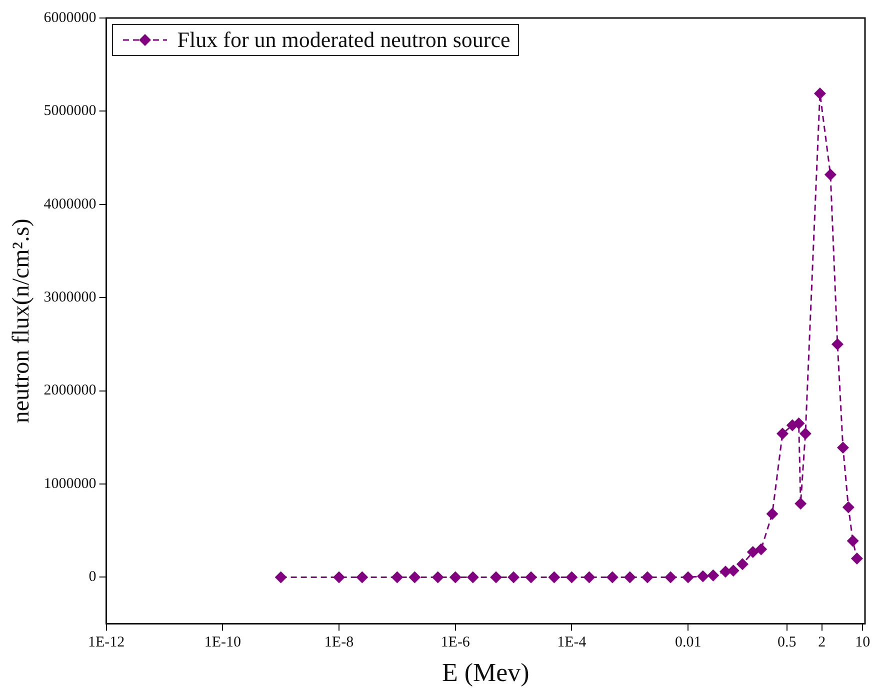  What do you see at coordinates (70, 390) in the screenshot?
I see `y-tick-label: 2000000` at bounding box center [70, 390].